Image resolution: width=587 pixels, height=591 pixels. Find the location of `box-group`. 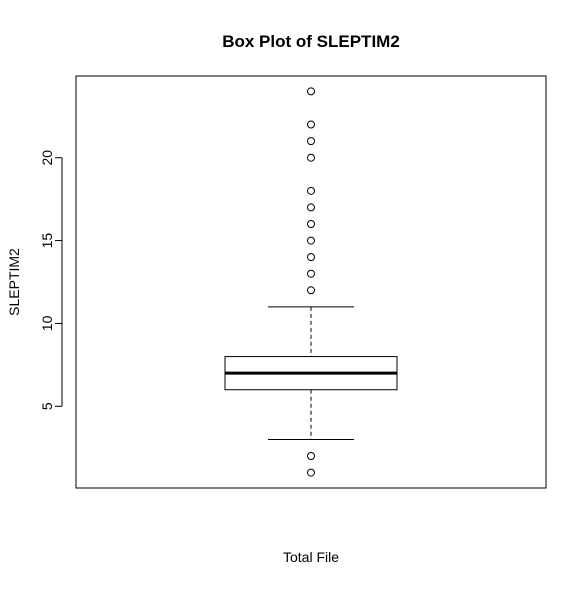

box-group is located at coordinates (311, 373).